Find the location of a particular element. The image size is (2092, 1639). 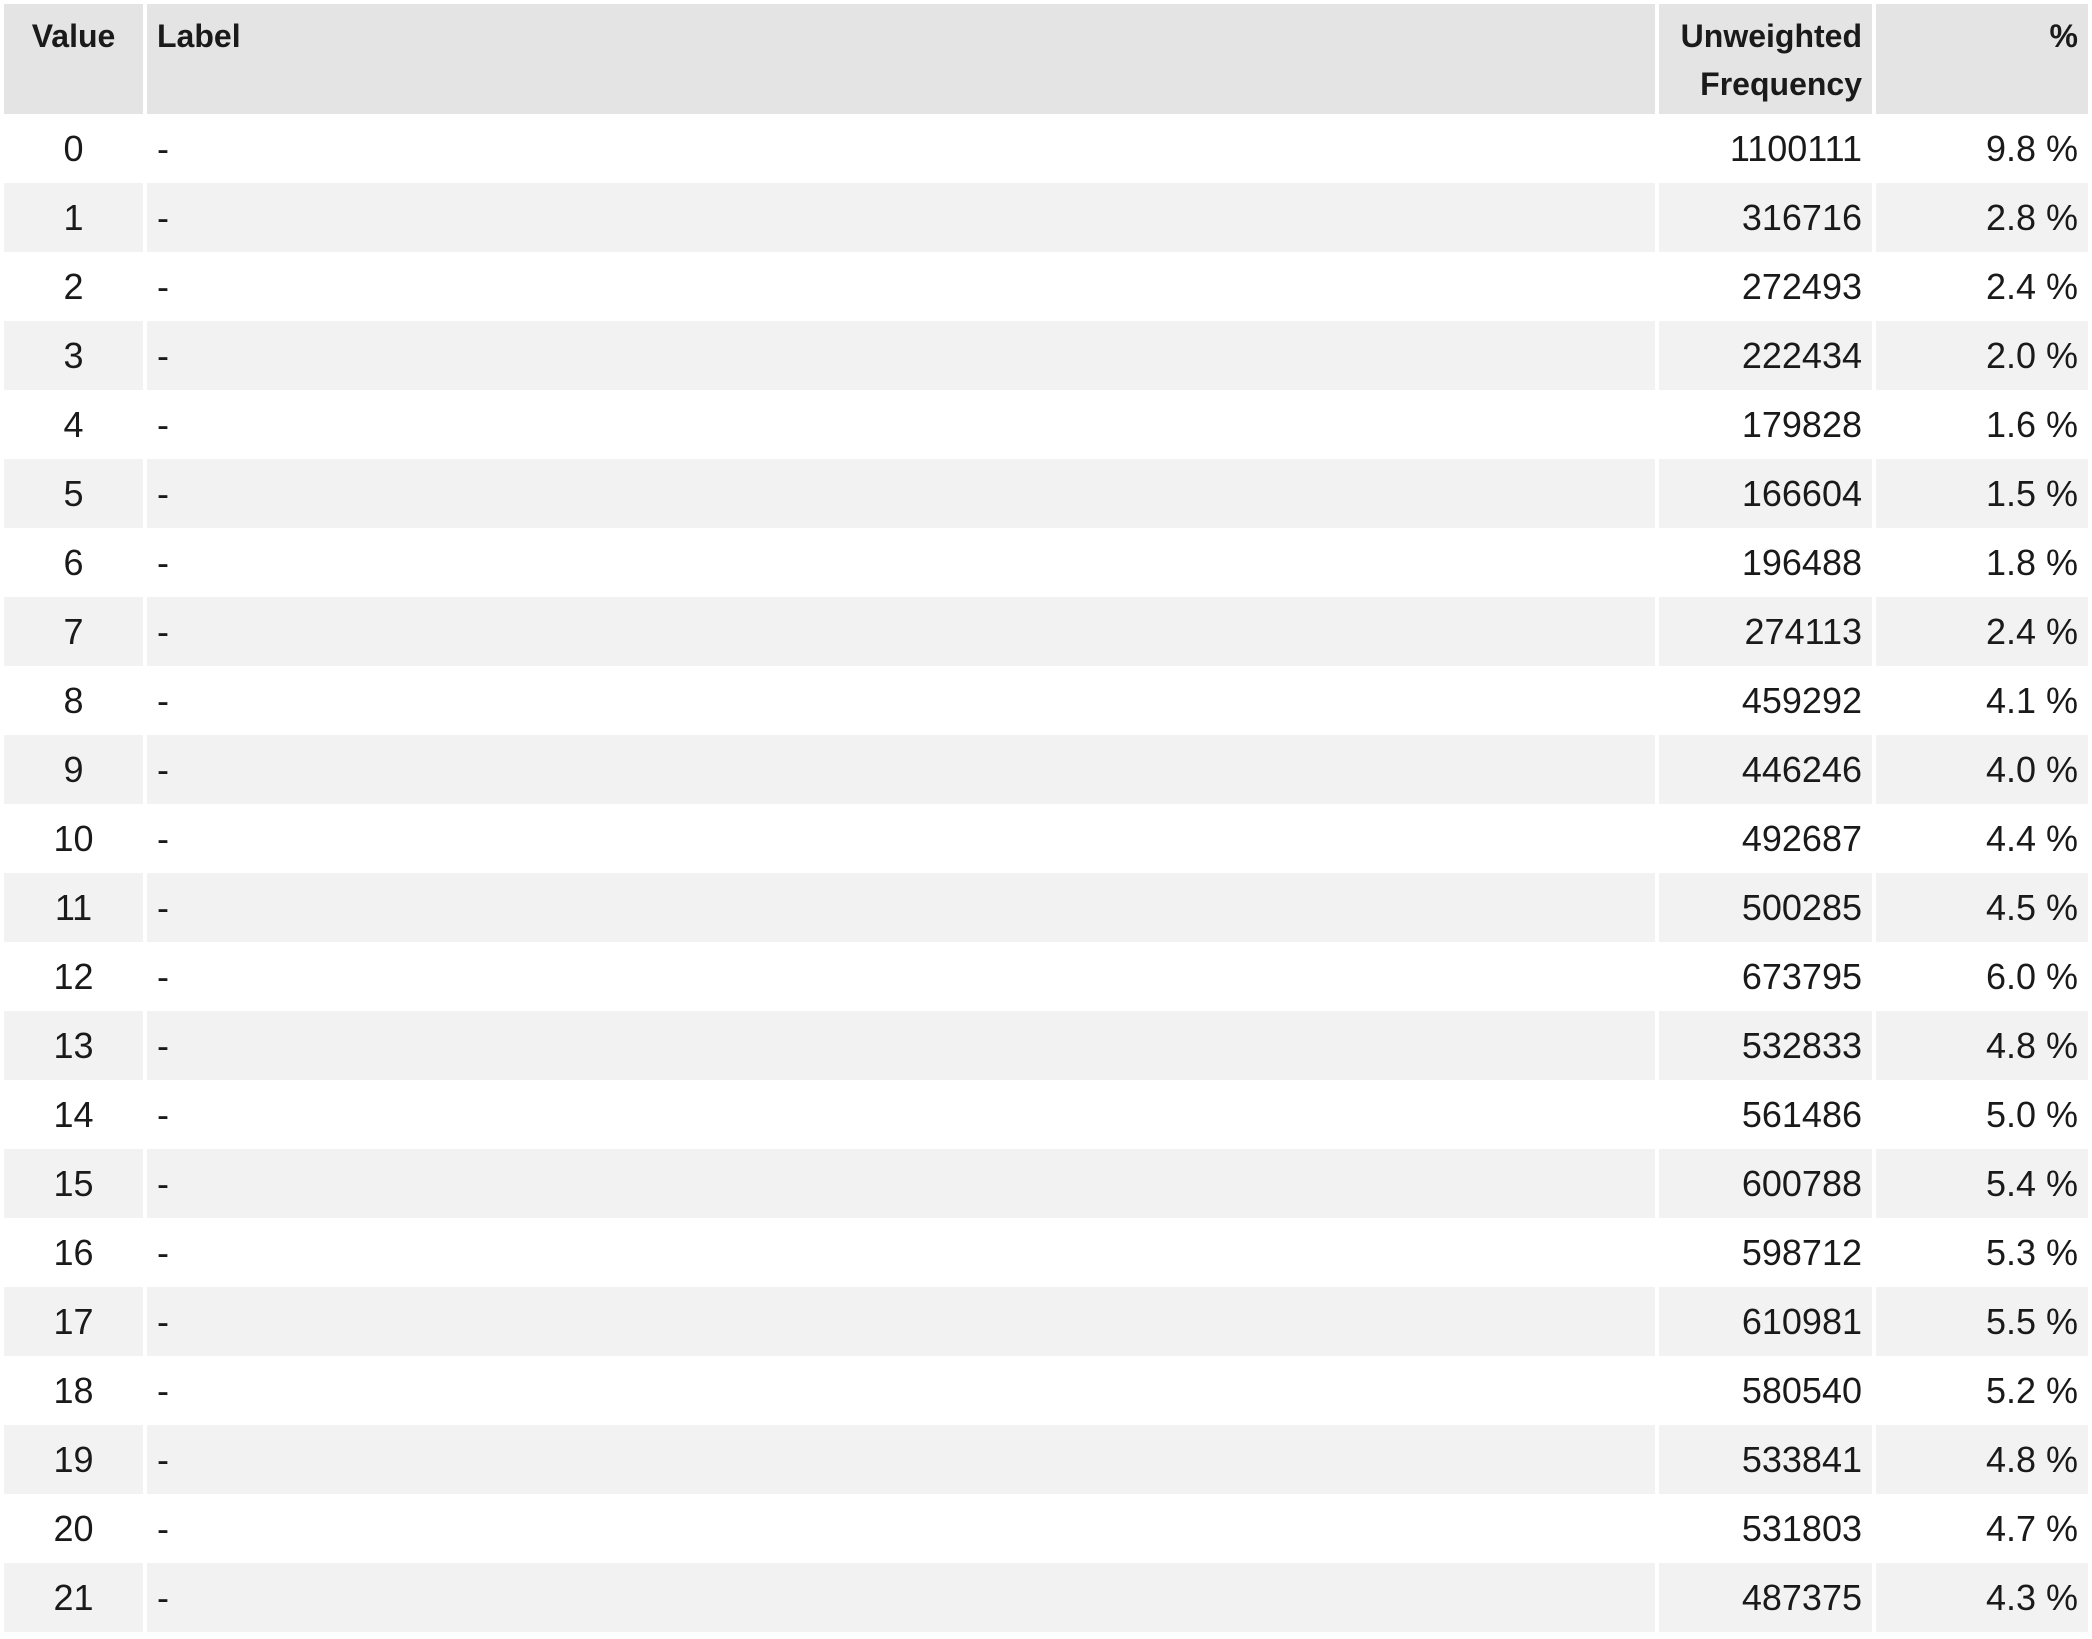

row-unweighted-frequency: 580540 is located at coordinates (1765, 1390).